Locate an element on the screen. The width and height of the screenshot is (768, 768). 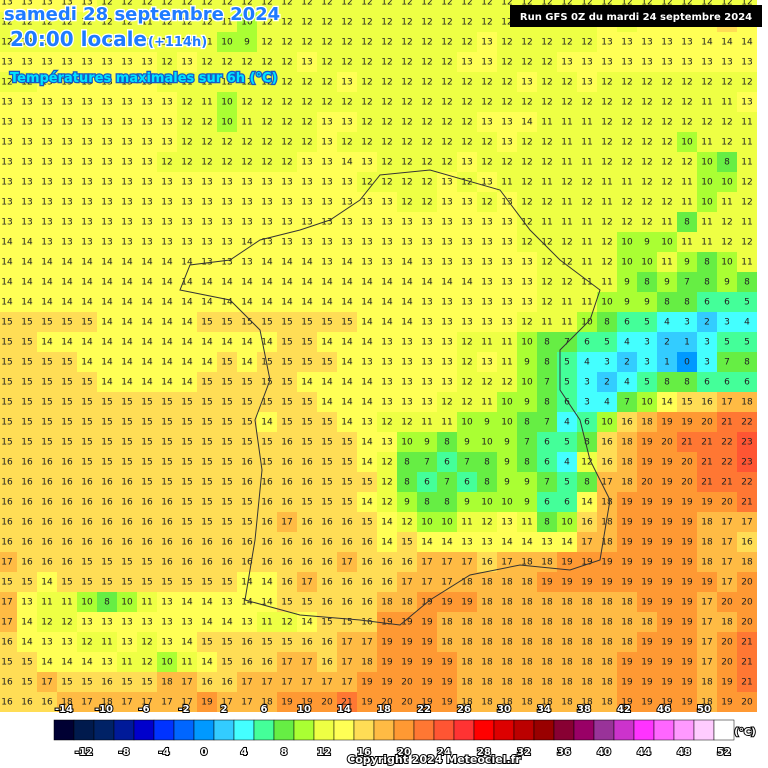
colorbar-label: -14 is located at coordinates (64, 709).